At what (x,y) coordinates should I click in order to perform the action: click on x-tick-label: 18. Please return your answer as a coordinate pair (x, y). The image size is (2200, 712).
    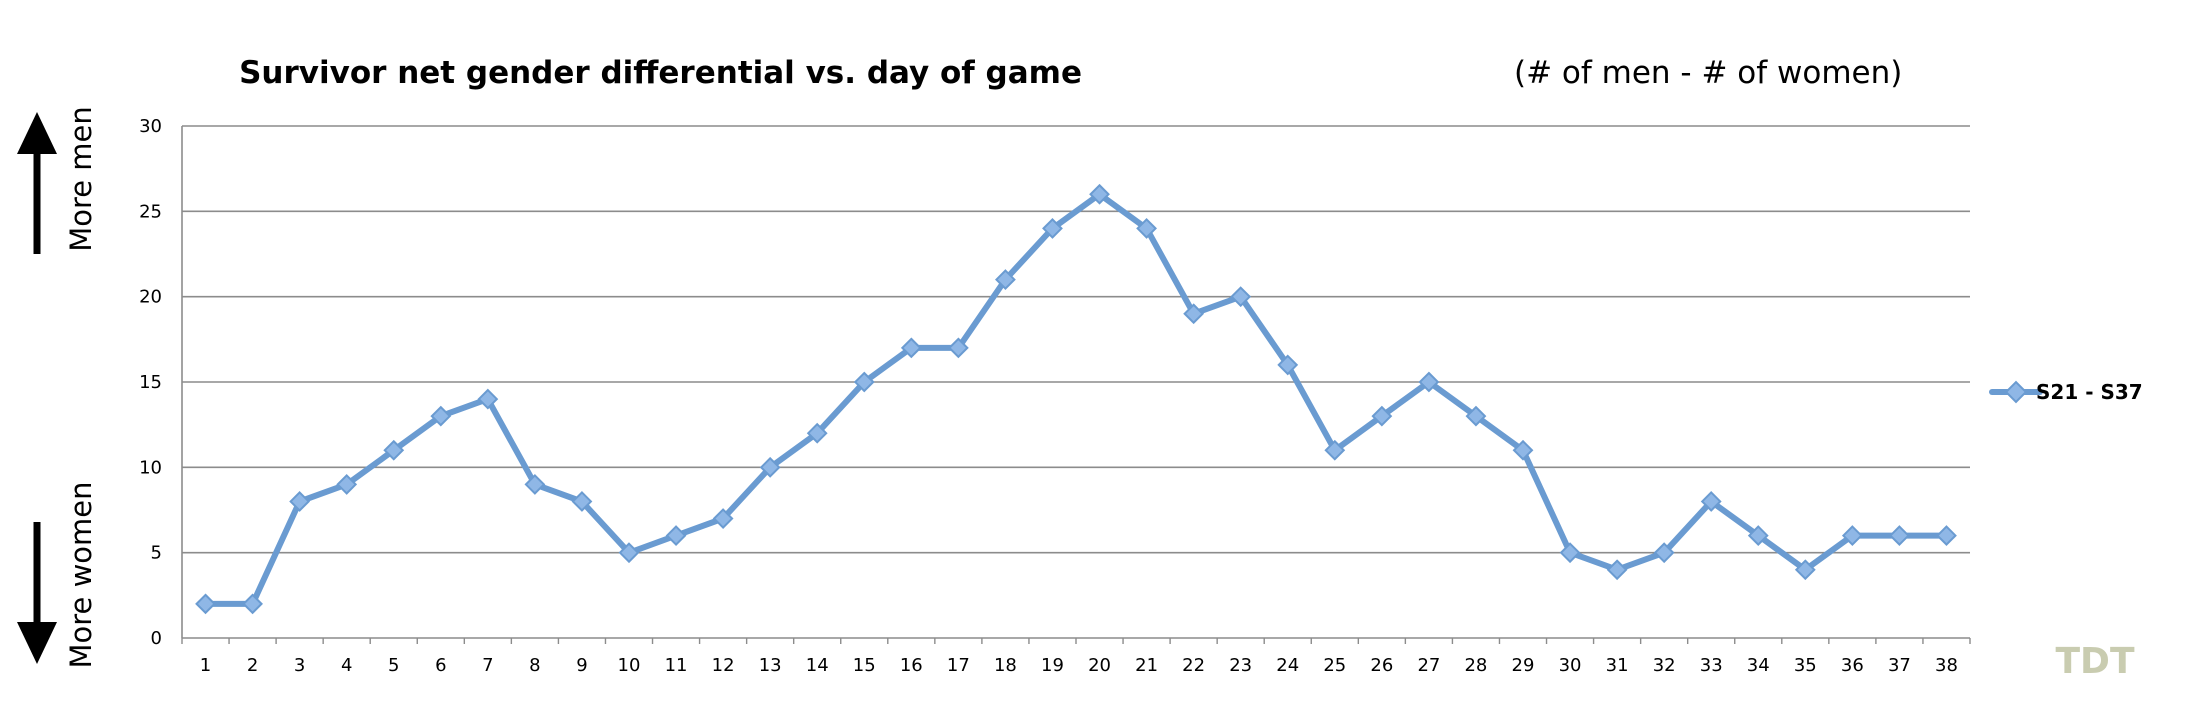
    Looking at the image, I should click on (1005, 665).